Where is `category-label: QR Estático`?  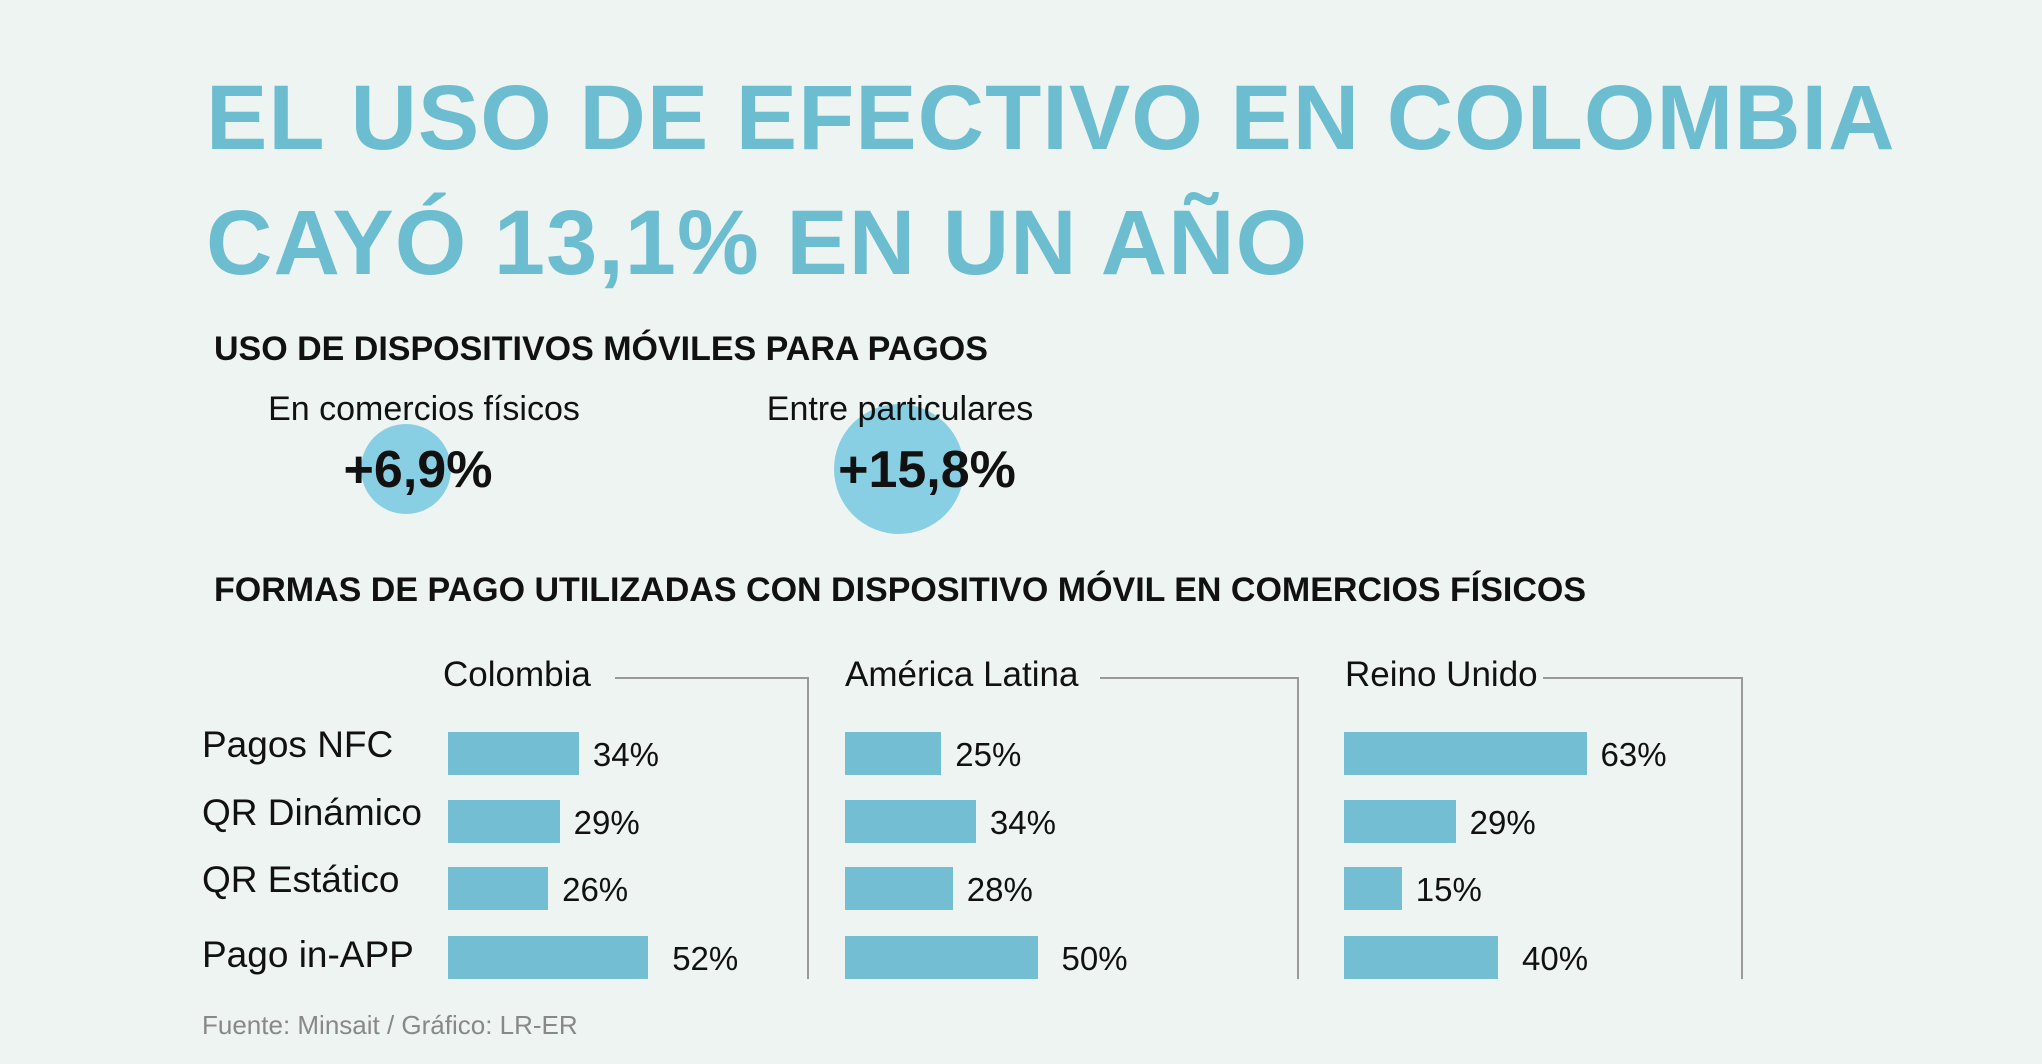
category-label: QR Estático is located at coordinates (301, 879).